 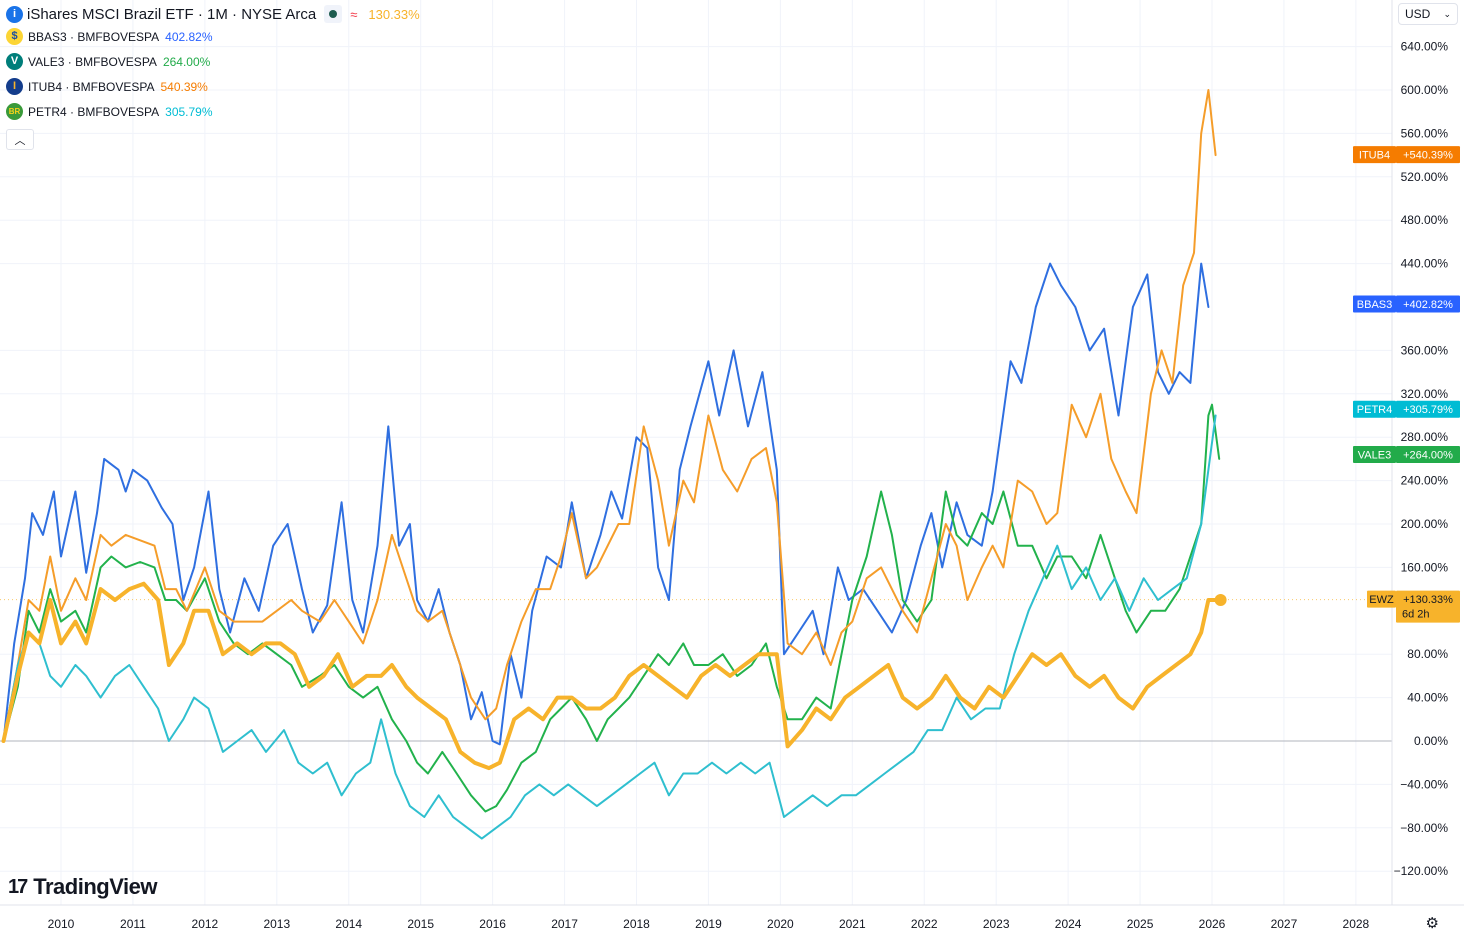 I want to click on y-tick-label: 560.00%, so click(x=1425, y=133).